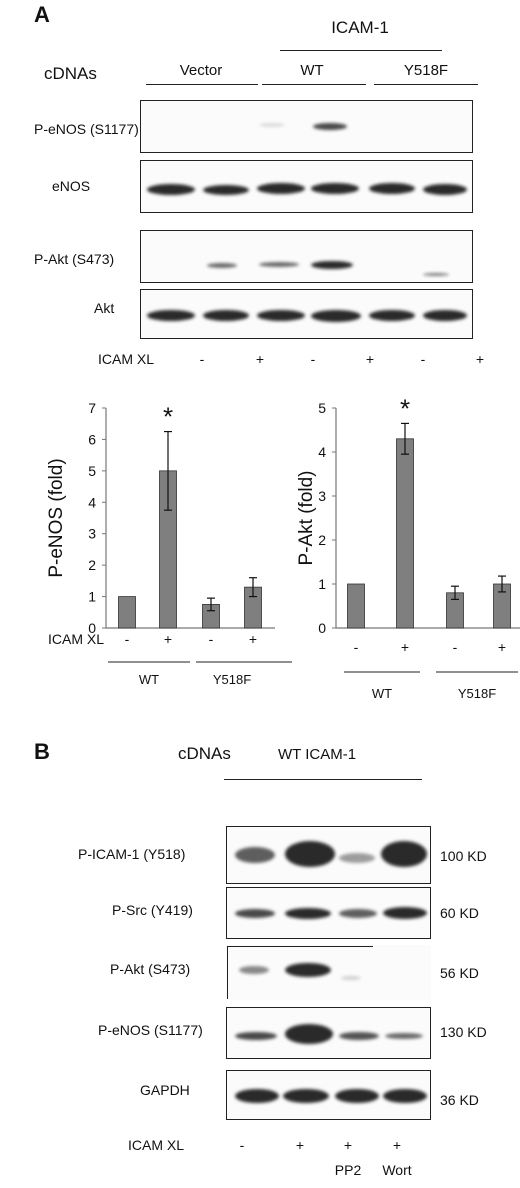  Describe the element at coordinates (150, 1030) in the screenshot. I see `row-label-p-enos-b: P-eNOS (S1177)` at that location.